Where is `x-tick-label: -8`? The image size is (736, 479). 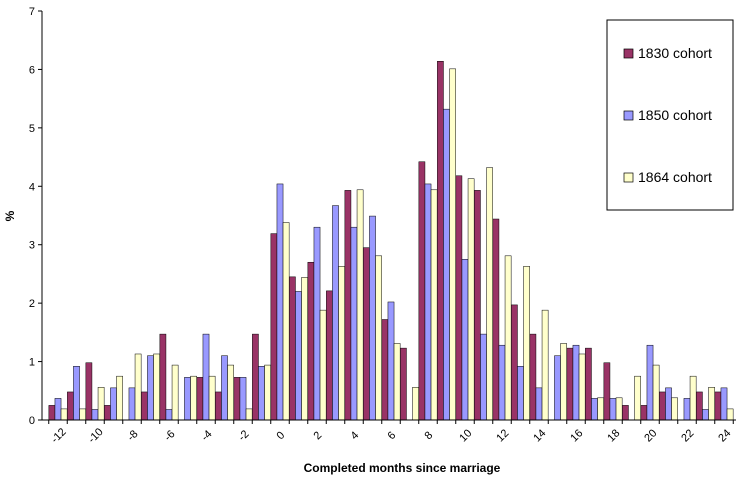
x-tick-label: -8 is located at coordinates (132, 435).